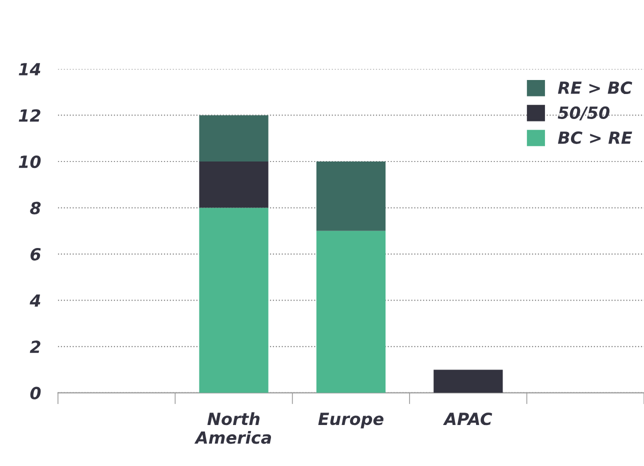 The height and width of the screenshot is (466, 644). Describe the element at coordinates (35, 208) in the screenshot. I see `y-tick-label: 8` at that location.